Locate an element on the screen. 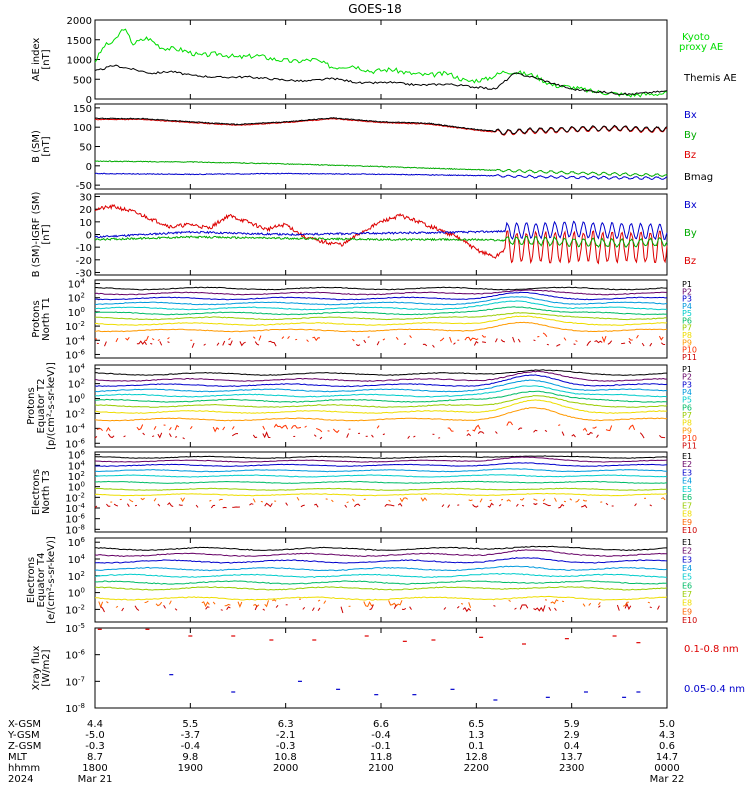 This screenshot has height=800, width=750. y-tick-label: 10² is located at coordinates (76, 384).